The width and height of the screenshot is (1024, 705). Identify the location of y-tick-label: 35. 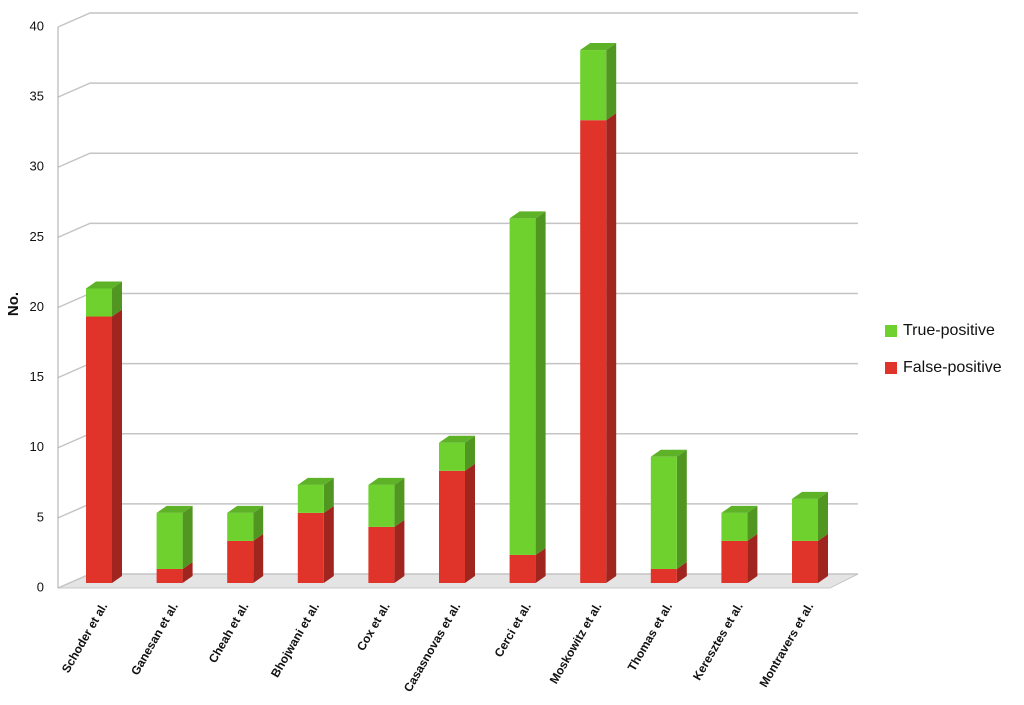
(37, 96).